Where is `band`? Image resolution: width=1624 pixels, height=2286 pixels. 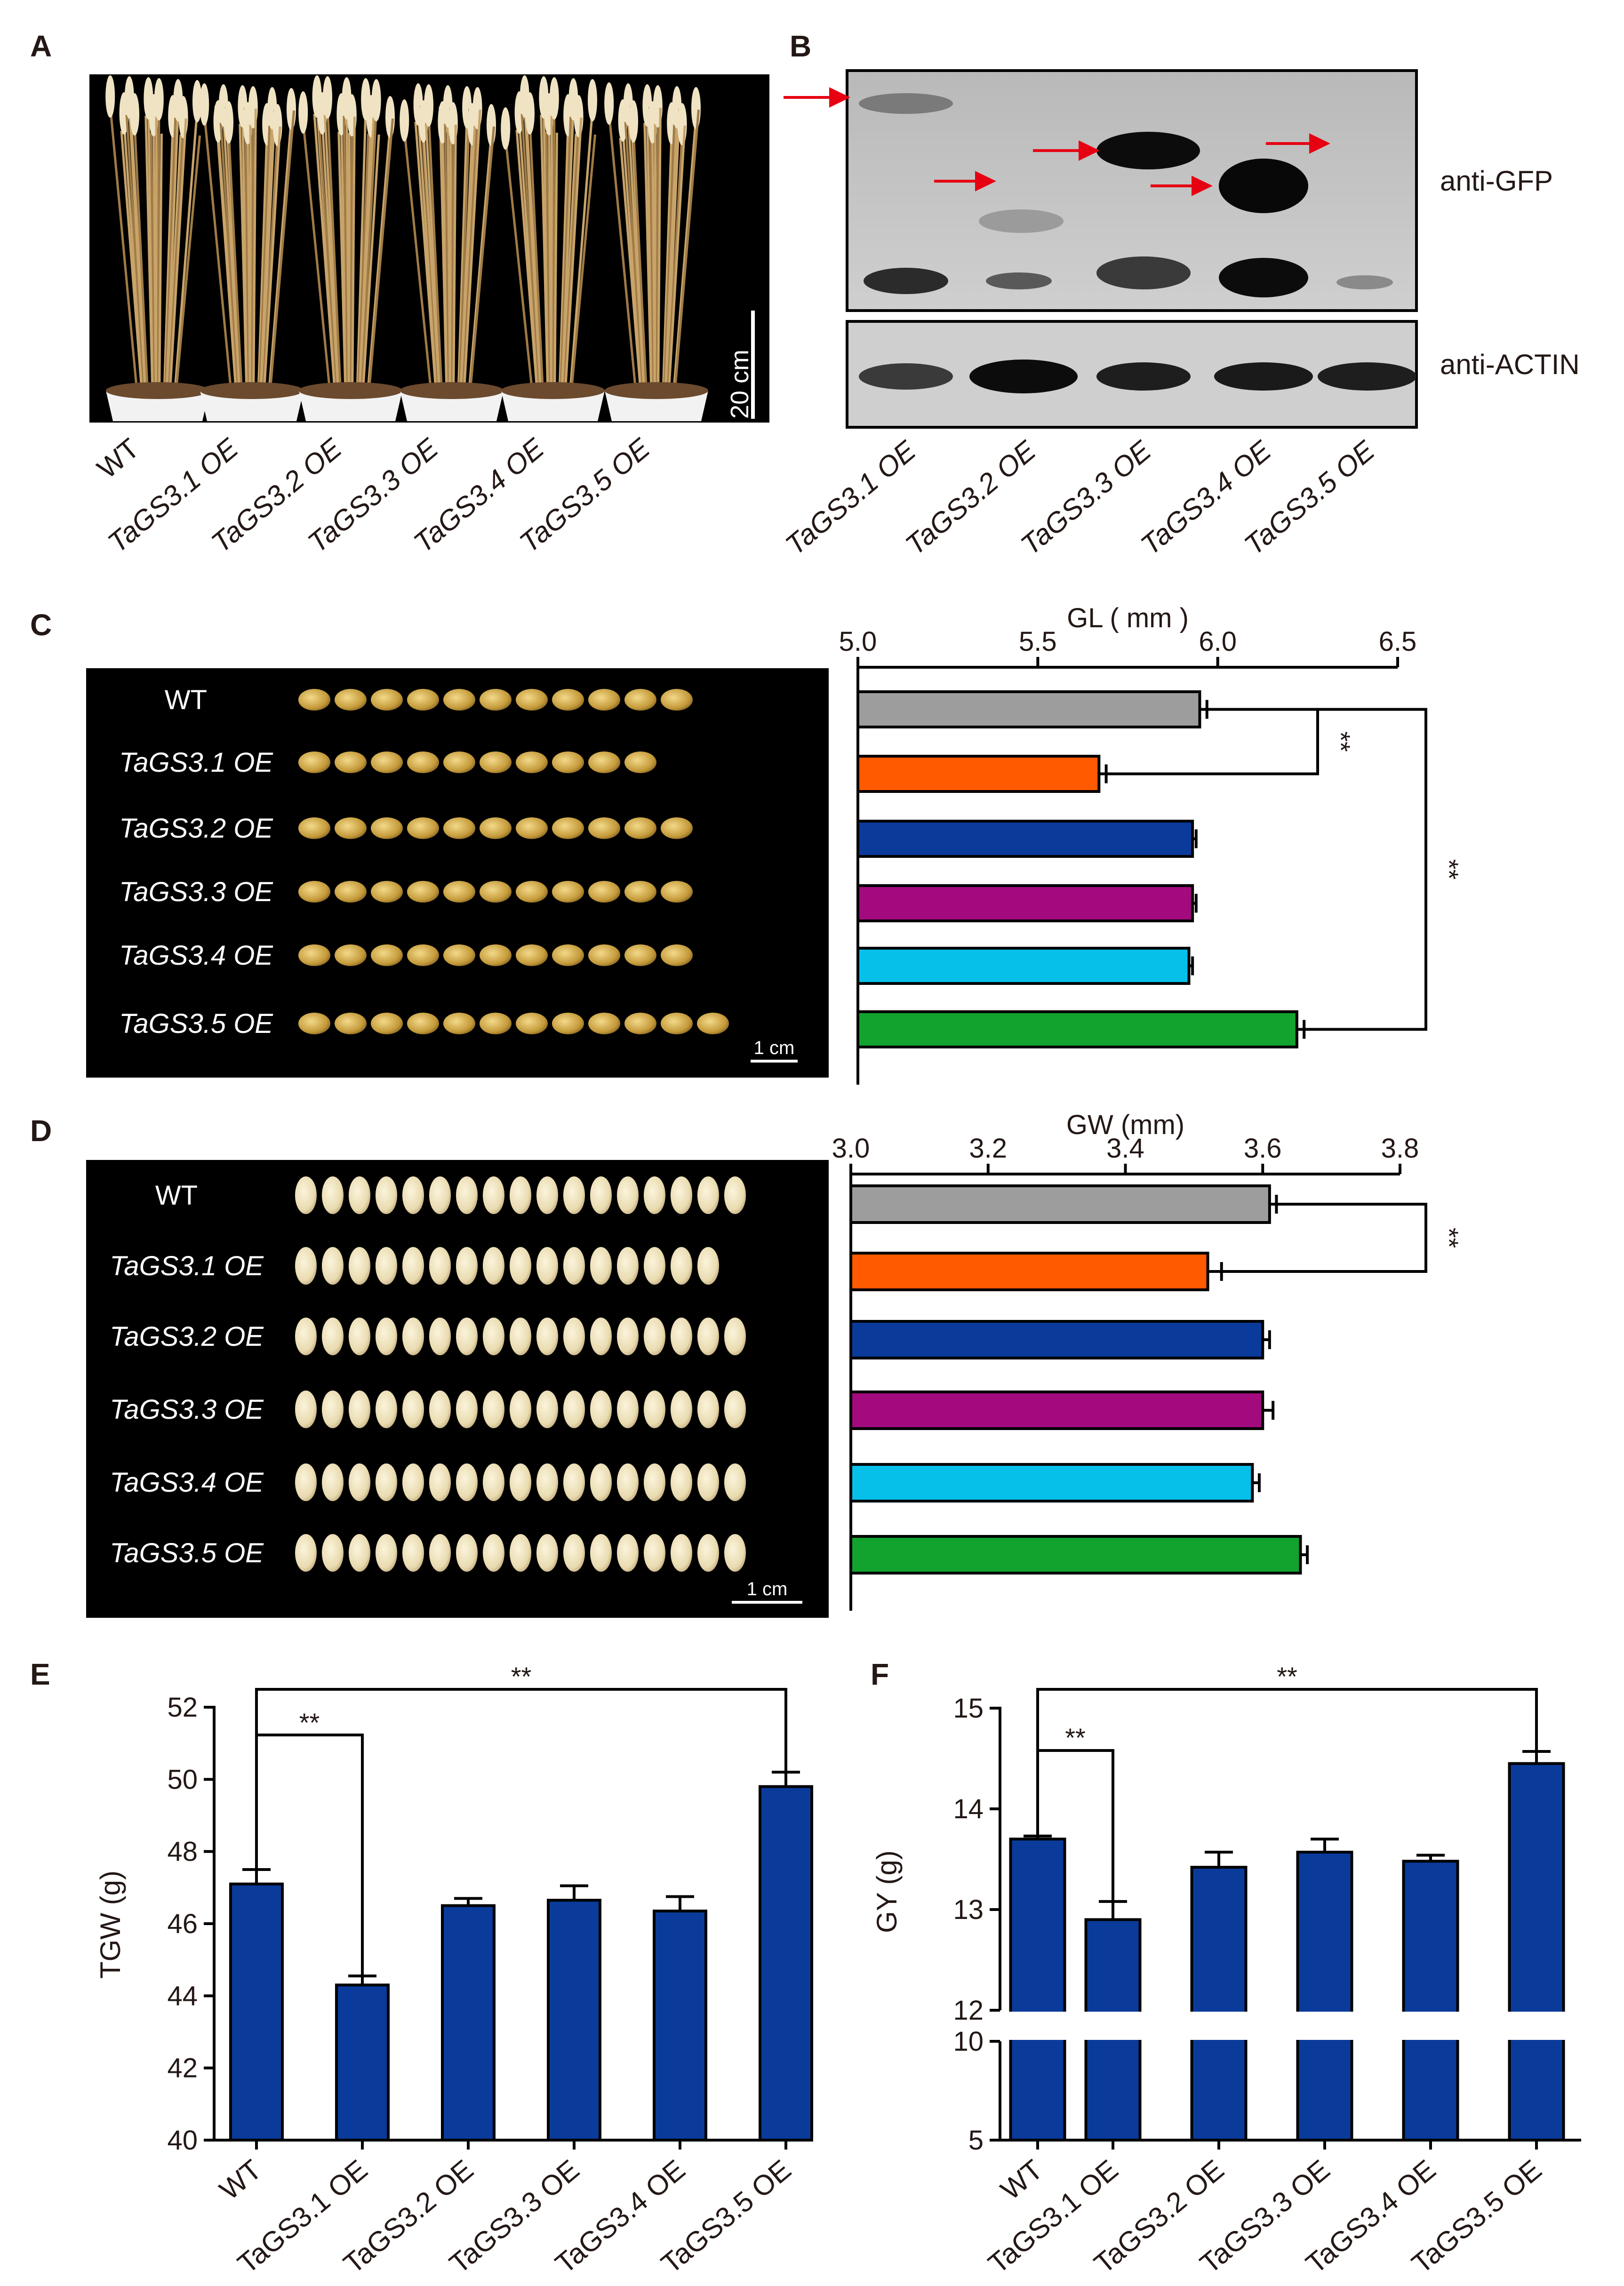
band is located at coordinates (1023, 376).